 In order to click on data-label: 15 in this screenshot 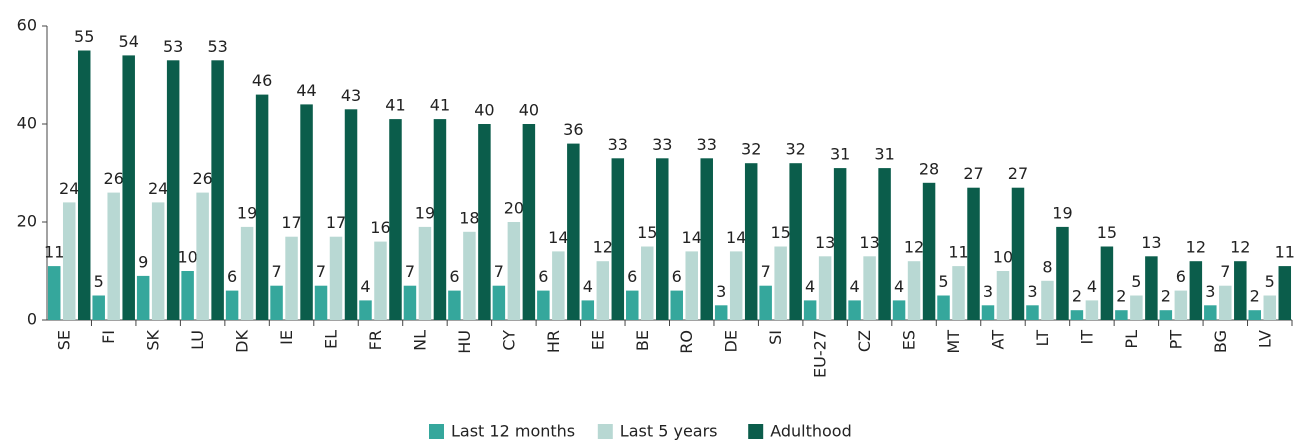, I will do `click(1107, 232)`.